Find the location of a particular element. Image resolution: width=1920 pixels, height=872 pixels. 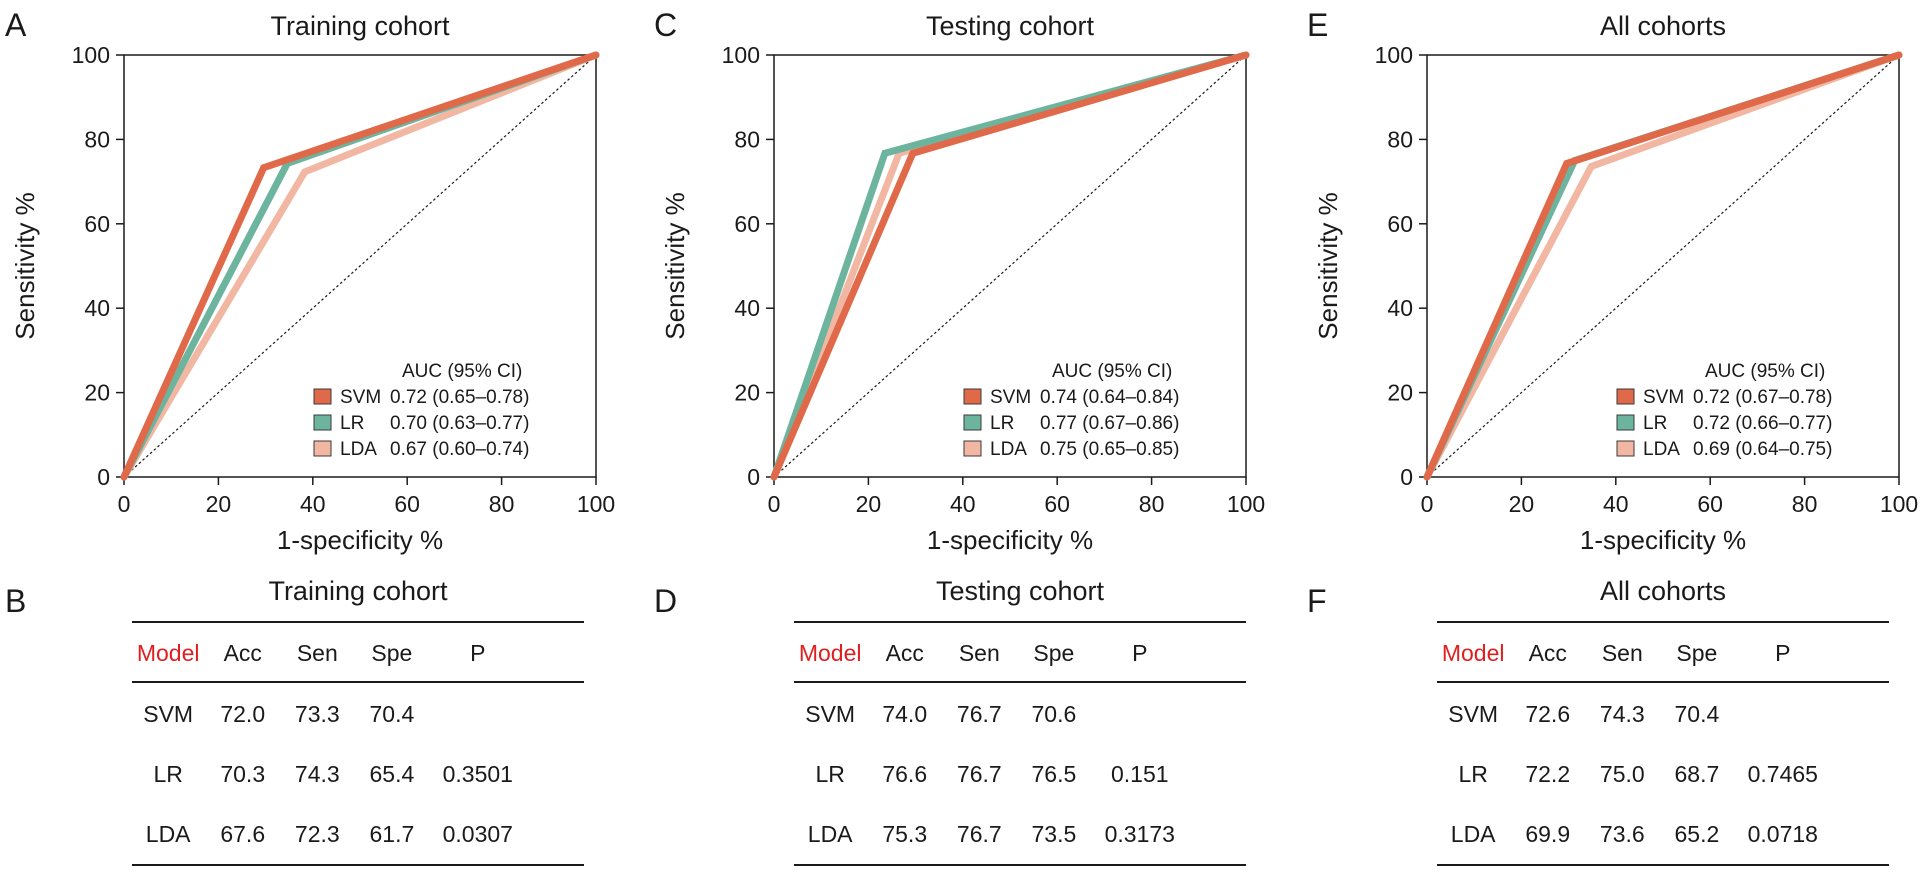

legend-auc-lr: 0.72 (0.66–0.77) is located at coordinates (1762, 423).